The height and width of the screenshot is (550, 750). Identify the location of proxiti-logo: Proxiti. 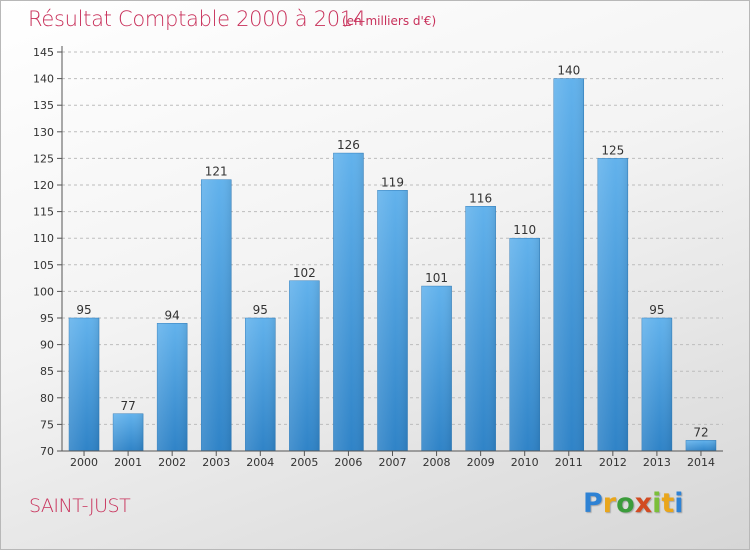
(633, 503).